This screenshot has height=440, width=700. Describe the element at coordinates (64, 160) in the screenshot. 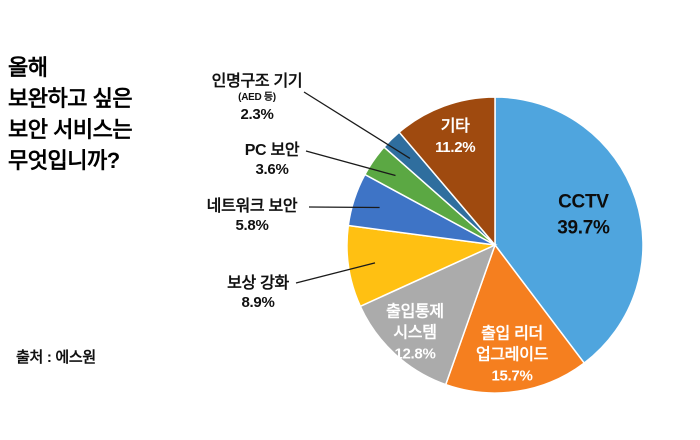

I see `title-line-4: 무엇입니까?` at that location.